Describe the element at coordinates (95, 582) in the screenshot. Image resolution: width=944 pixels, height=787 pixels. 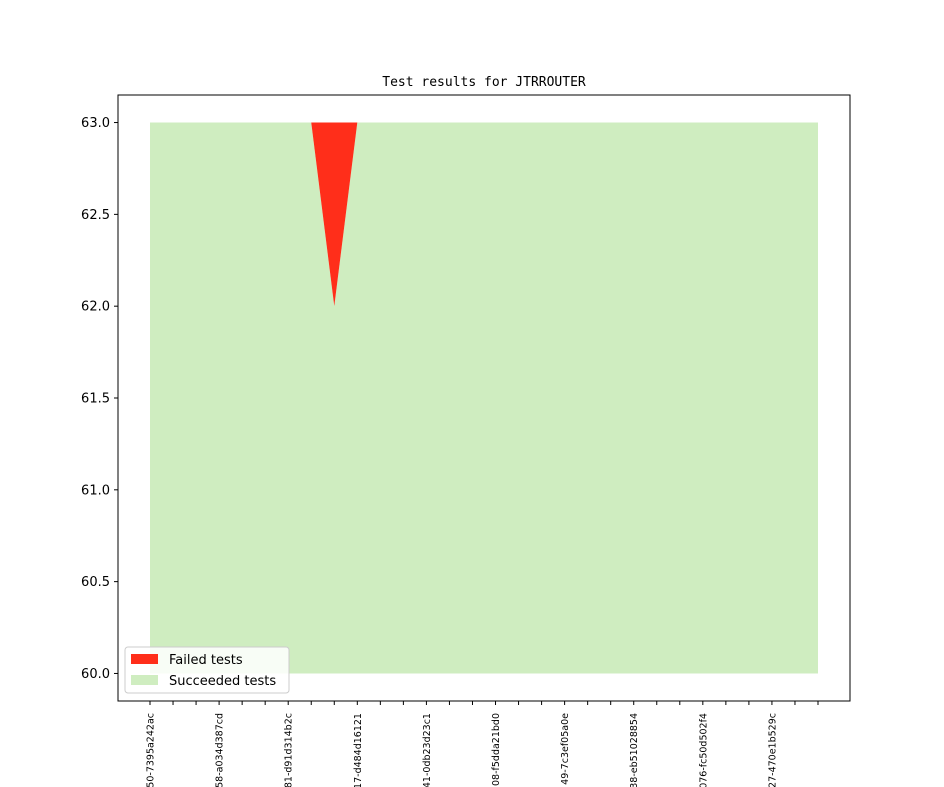
I see `y-tick-label: 60.5` at that location.